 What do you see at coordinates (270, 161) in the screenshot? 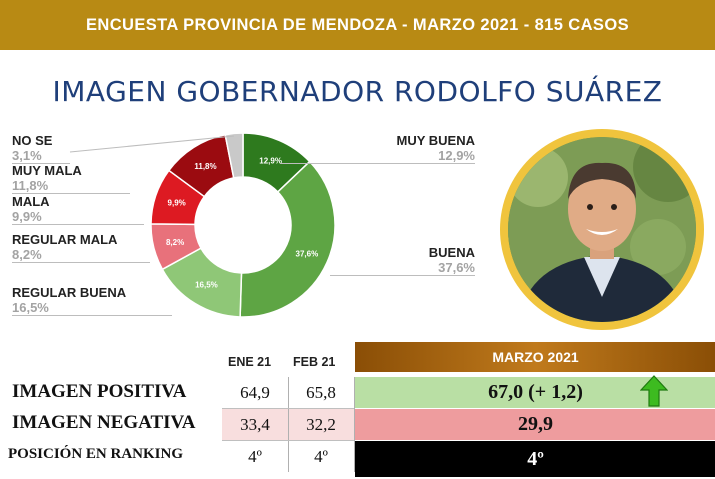
I see `slice-value-label: 12,9%` at bounding box center [270, 161].